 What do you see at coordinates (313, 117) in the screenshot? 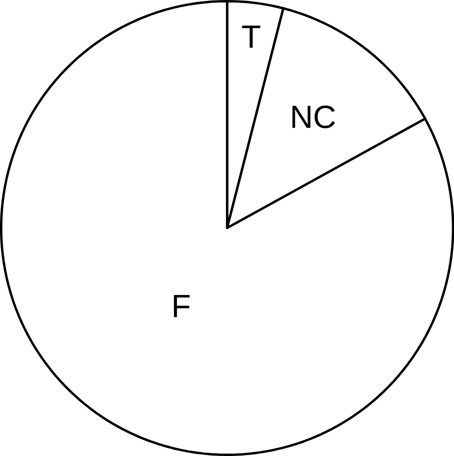
I see `slice-label: NC` at bounding box center [313, 117].